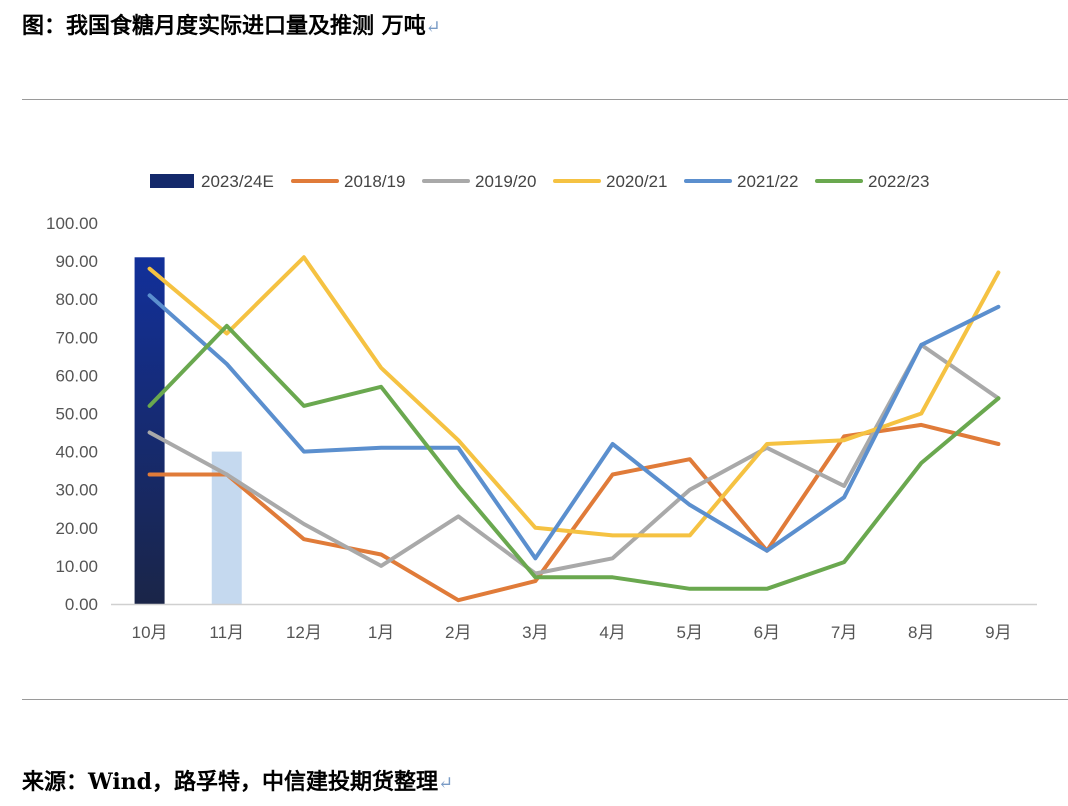 This screenshot has width=1068, height=806. Describe the element at coordinates (458, 632) in the screenshot. I see `x-tick-label: 2月` at that location.